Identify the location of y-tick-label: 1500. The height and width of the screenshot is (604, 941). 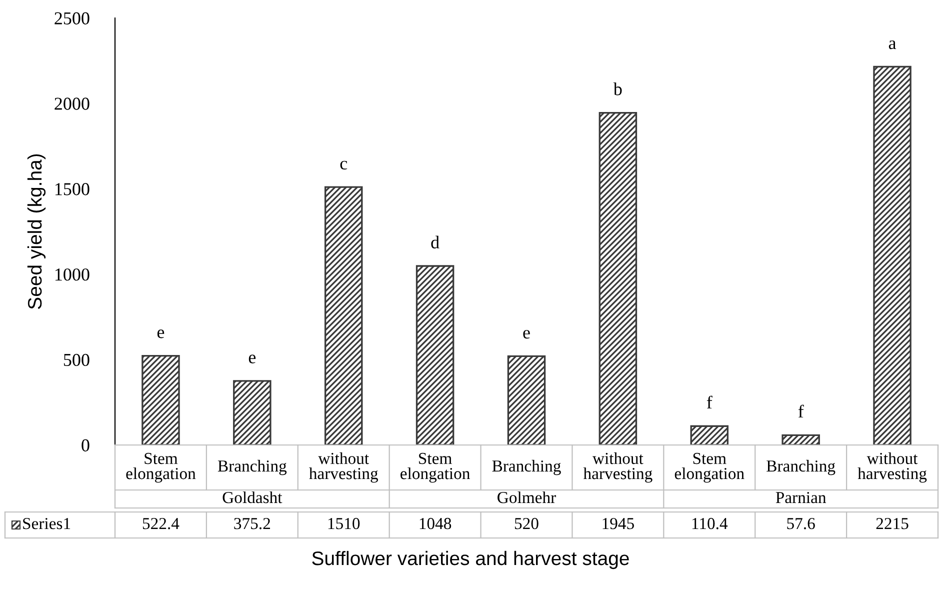
(72, 189).